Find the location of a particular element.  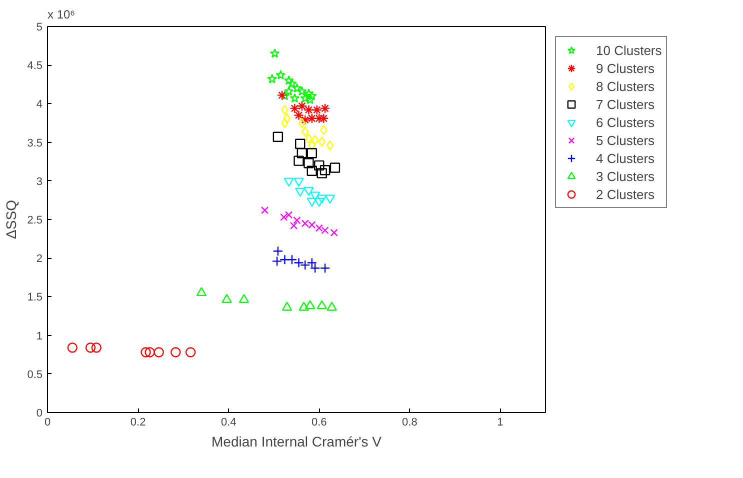

legend-label: 9 Clusters is located at coordinates (625, 68).